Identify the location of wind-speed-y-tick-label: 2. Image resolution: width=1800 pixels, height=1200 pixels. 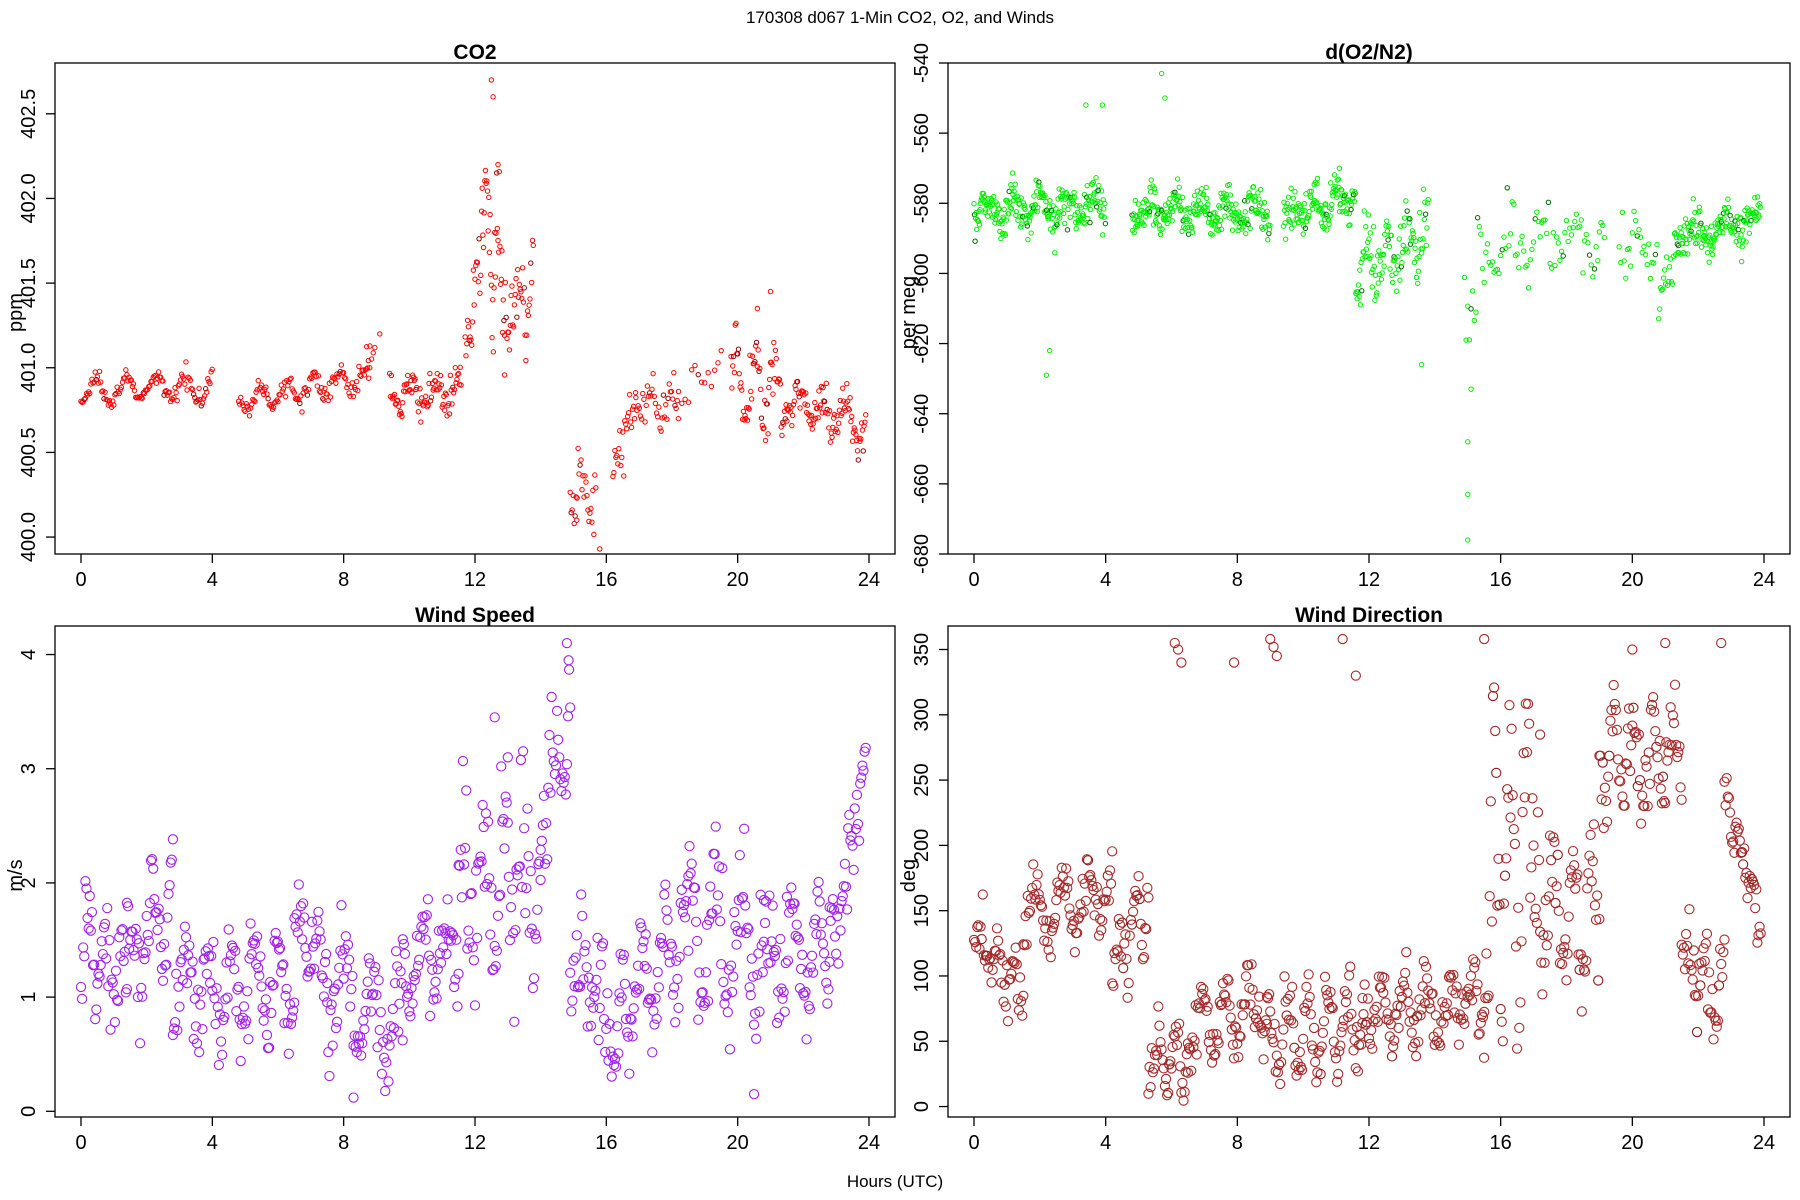
(29, 882).